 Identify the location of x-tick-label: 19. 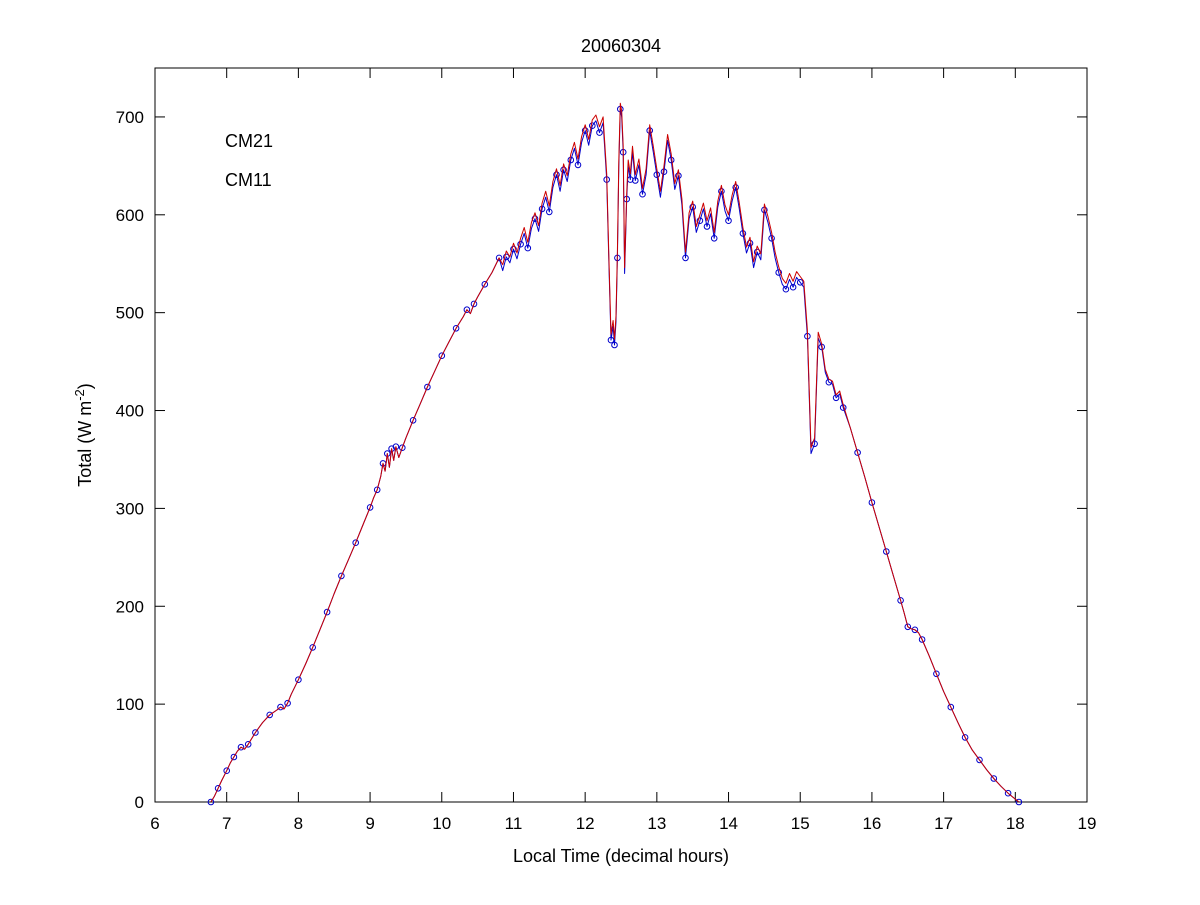
(1087, 823).